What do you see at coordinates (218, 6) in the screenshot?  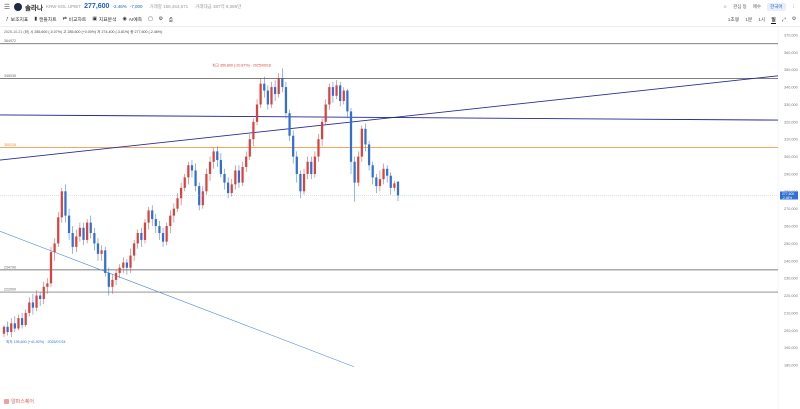 I see `amount-label: 거래대금 387억 9,389만` at bounding box center [218, 6].